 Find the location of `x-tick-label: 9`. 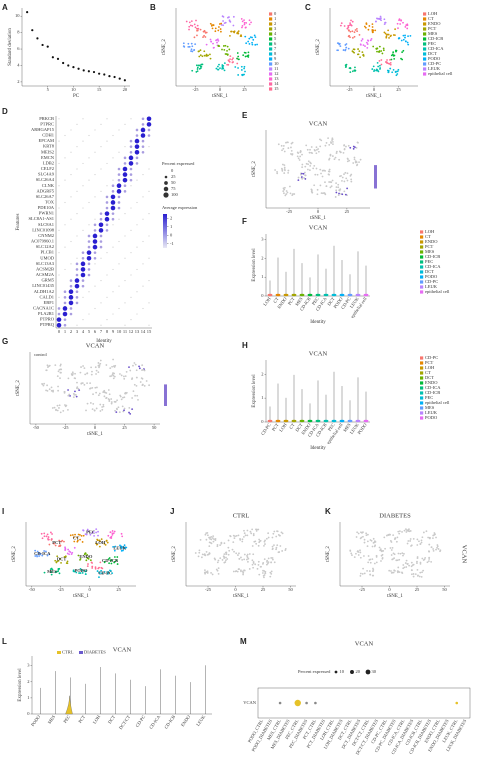

x-tick-label: 9 is located at coordinates (113, 331).